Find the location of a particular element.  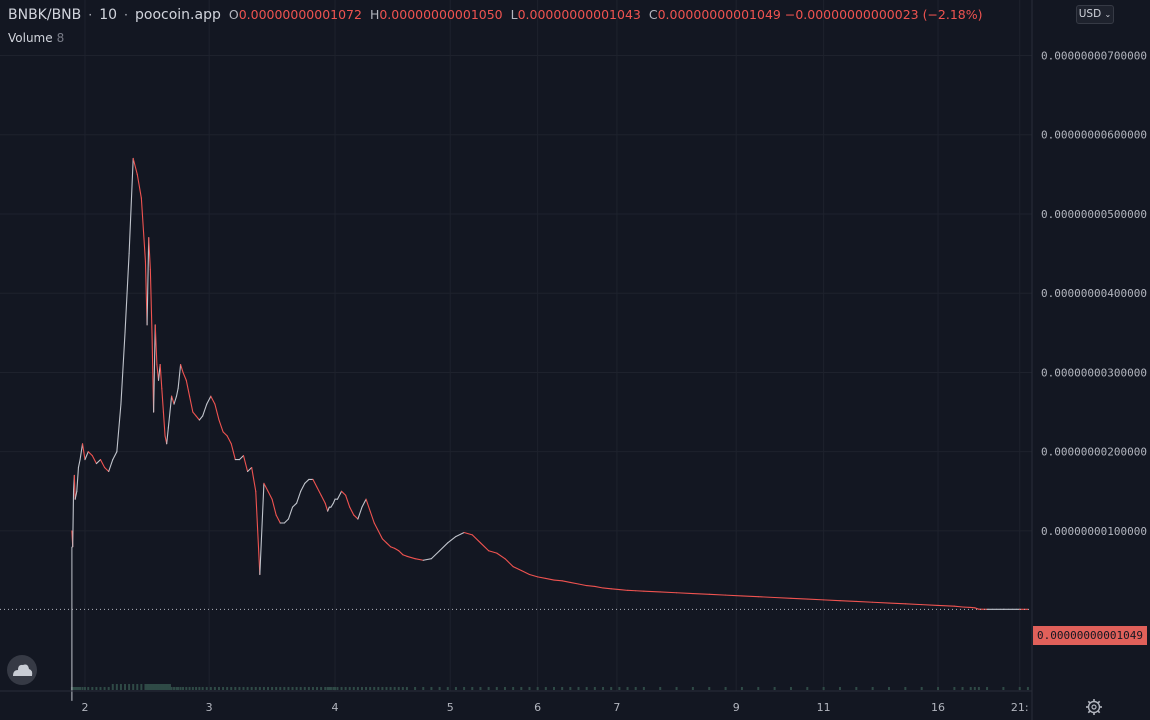

close-label: C is located at coordinates (653, 14).